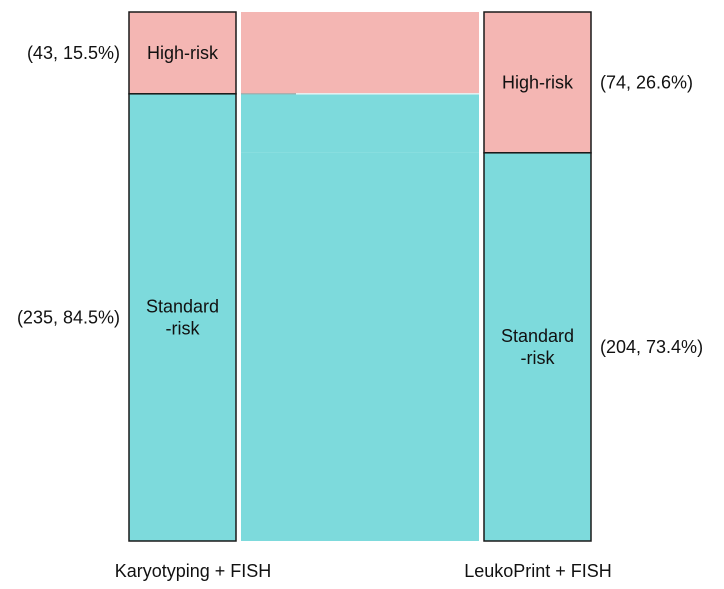  Describe the element at coordinates (183, 328) in the screenshot. I see `node-label-L_std-line-1: -risk` at that location.